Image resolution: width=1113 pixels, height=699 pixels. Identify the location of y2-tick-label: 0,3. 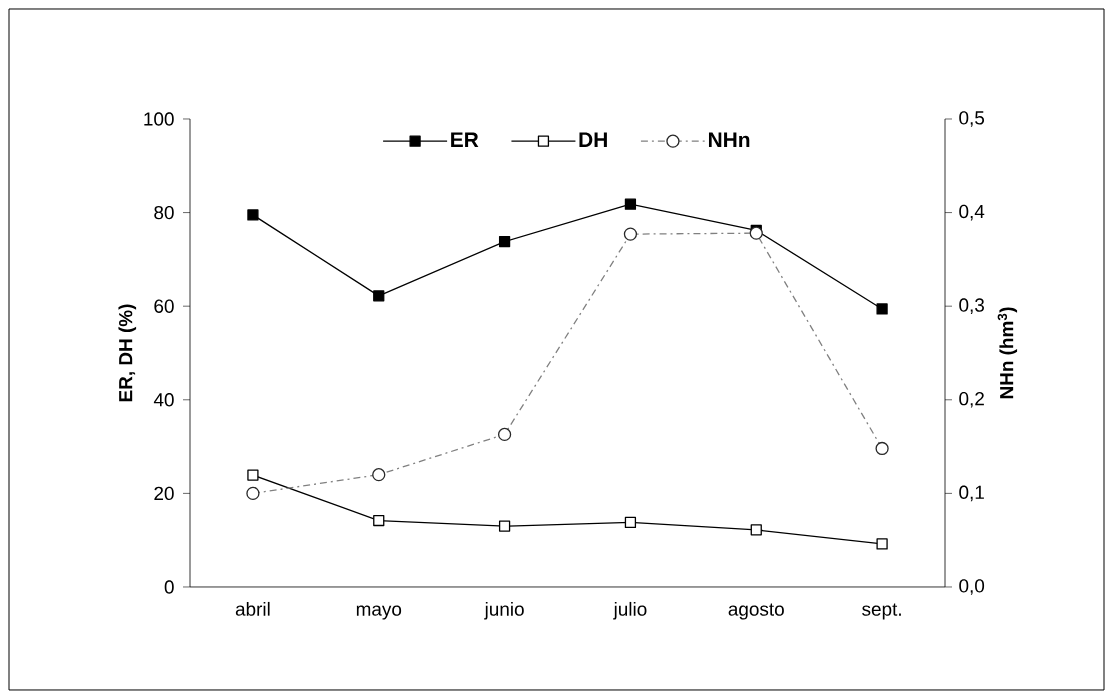
(971, 306).